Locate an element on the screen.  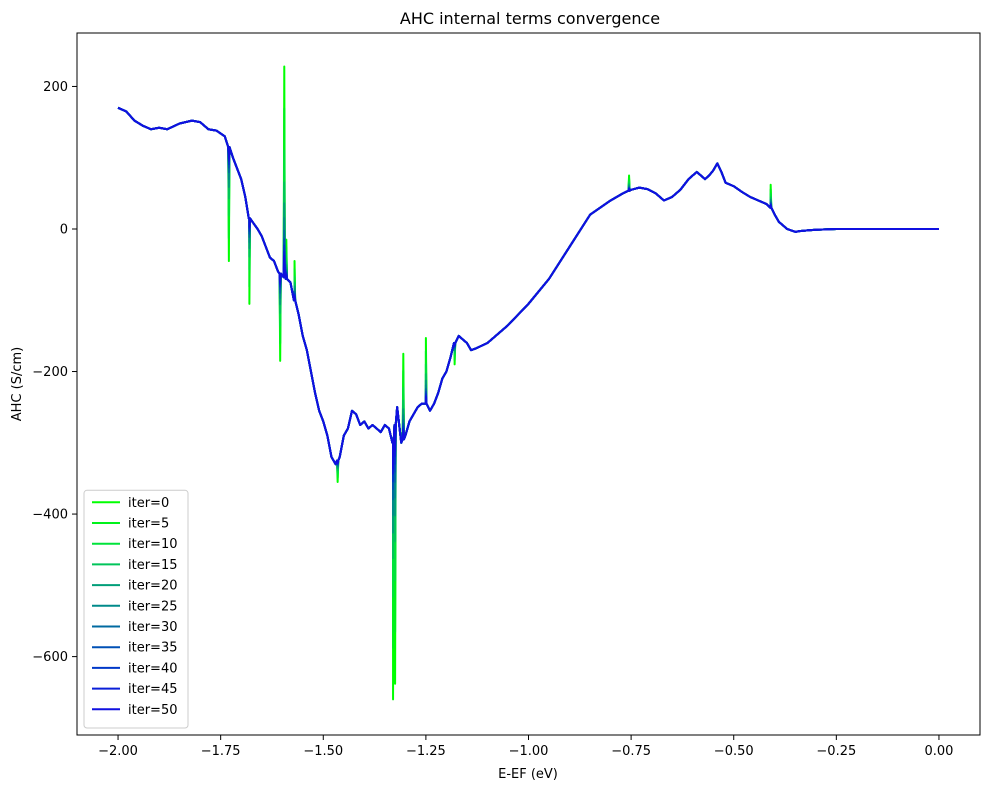
y-tick-label: −200 is located at coordinates (50, 372).